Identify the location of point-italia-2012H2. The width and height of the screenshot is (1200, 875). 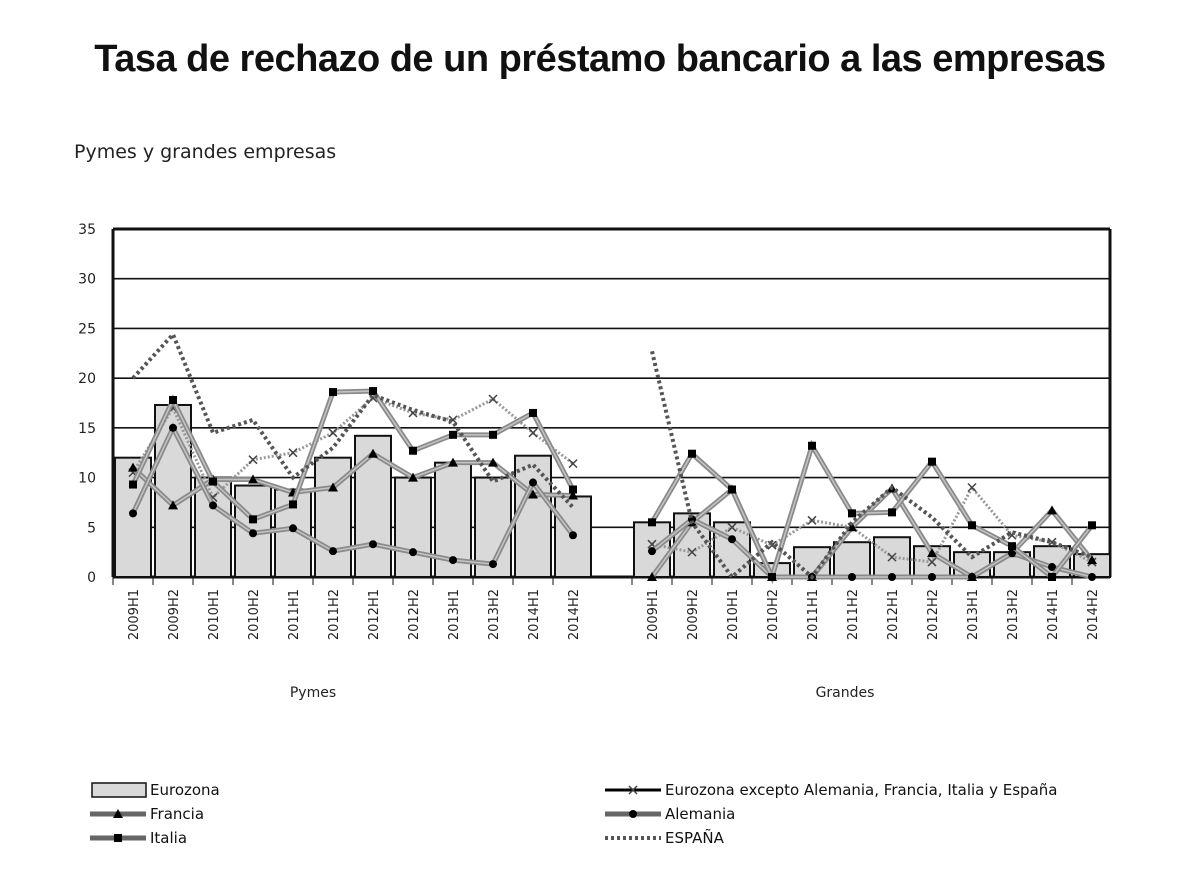
(932, 461).